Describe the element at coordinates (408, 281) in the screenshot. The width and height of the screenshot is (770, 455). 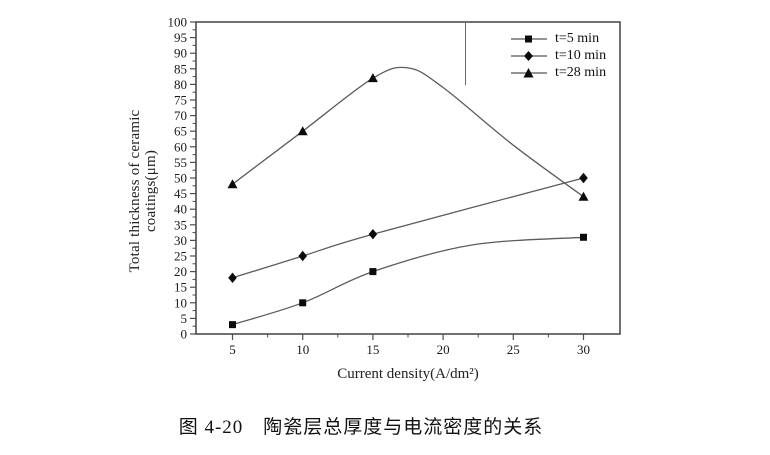
I see `series-line-square` at that location.